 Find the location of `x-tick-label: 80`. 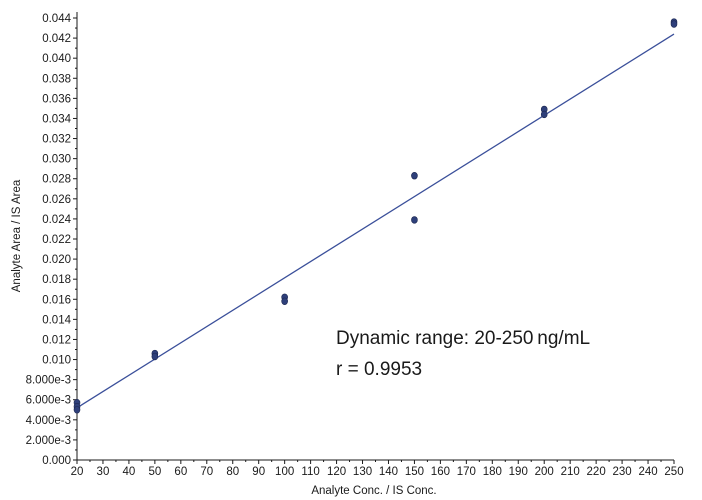

x-tick-label: 80 is located at coordinates (232, 472).